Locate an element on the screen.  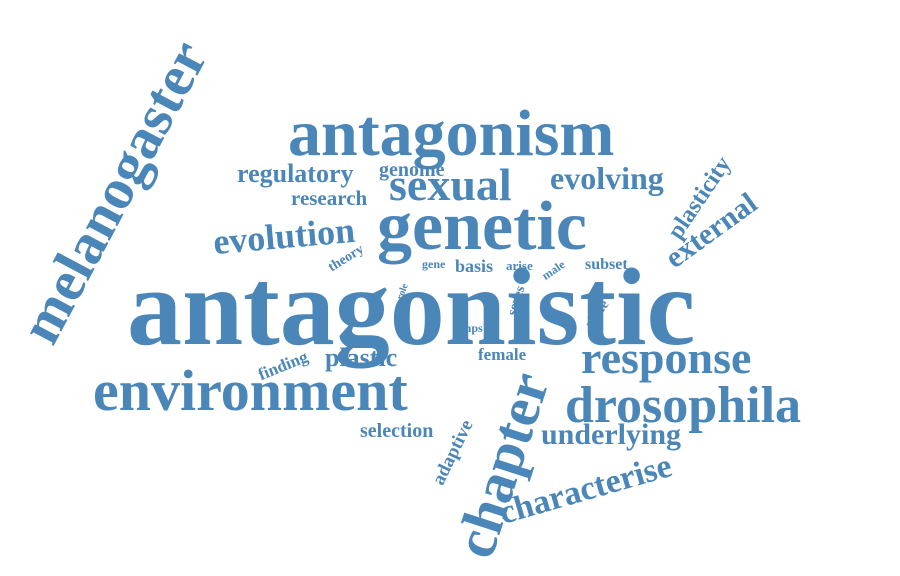
word-basis: basis is located at coordinates (474, 266).